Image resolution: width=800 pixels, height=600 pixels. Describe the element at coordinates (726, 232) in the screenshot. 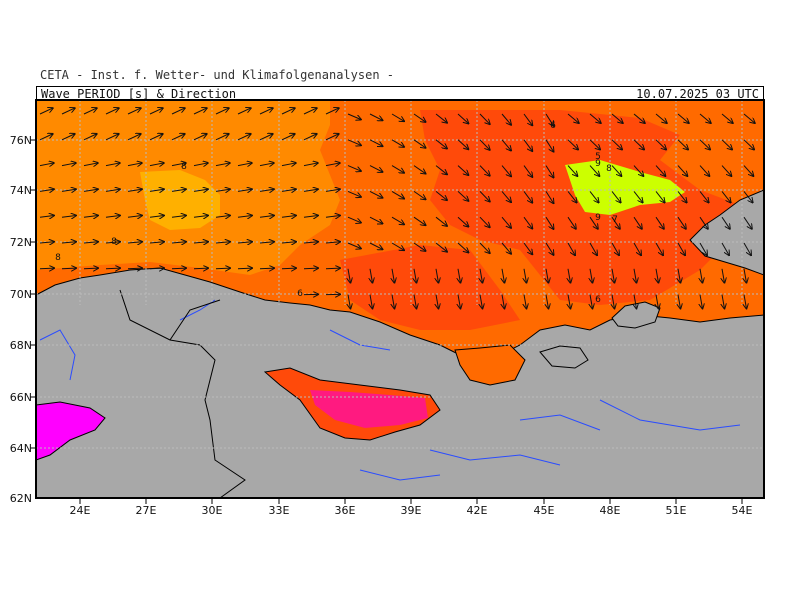

I see `novaya-zemlya` at that location.